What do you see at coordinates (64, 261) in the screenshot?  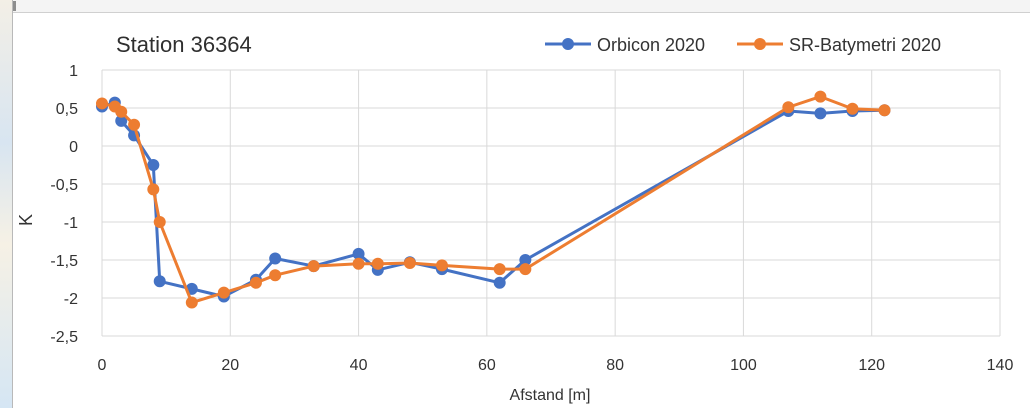 I see `y-tick-label: -1,5` at bounding box center [64, 261].